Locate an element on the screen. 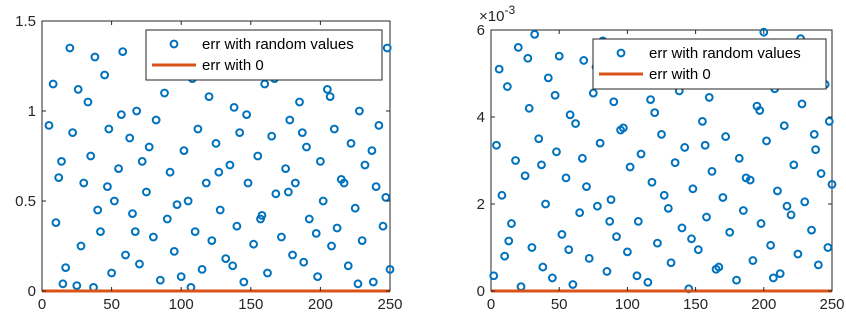 This screenshot has height=326, width=846. y-tick-label: 1.5 is located at coordinates (25, 21).